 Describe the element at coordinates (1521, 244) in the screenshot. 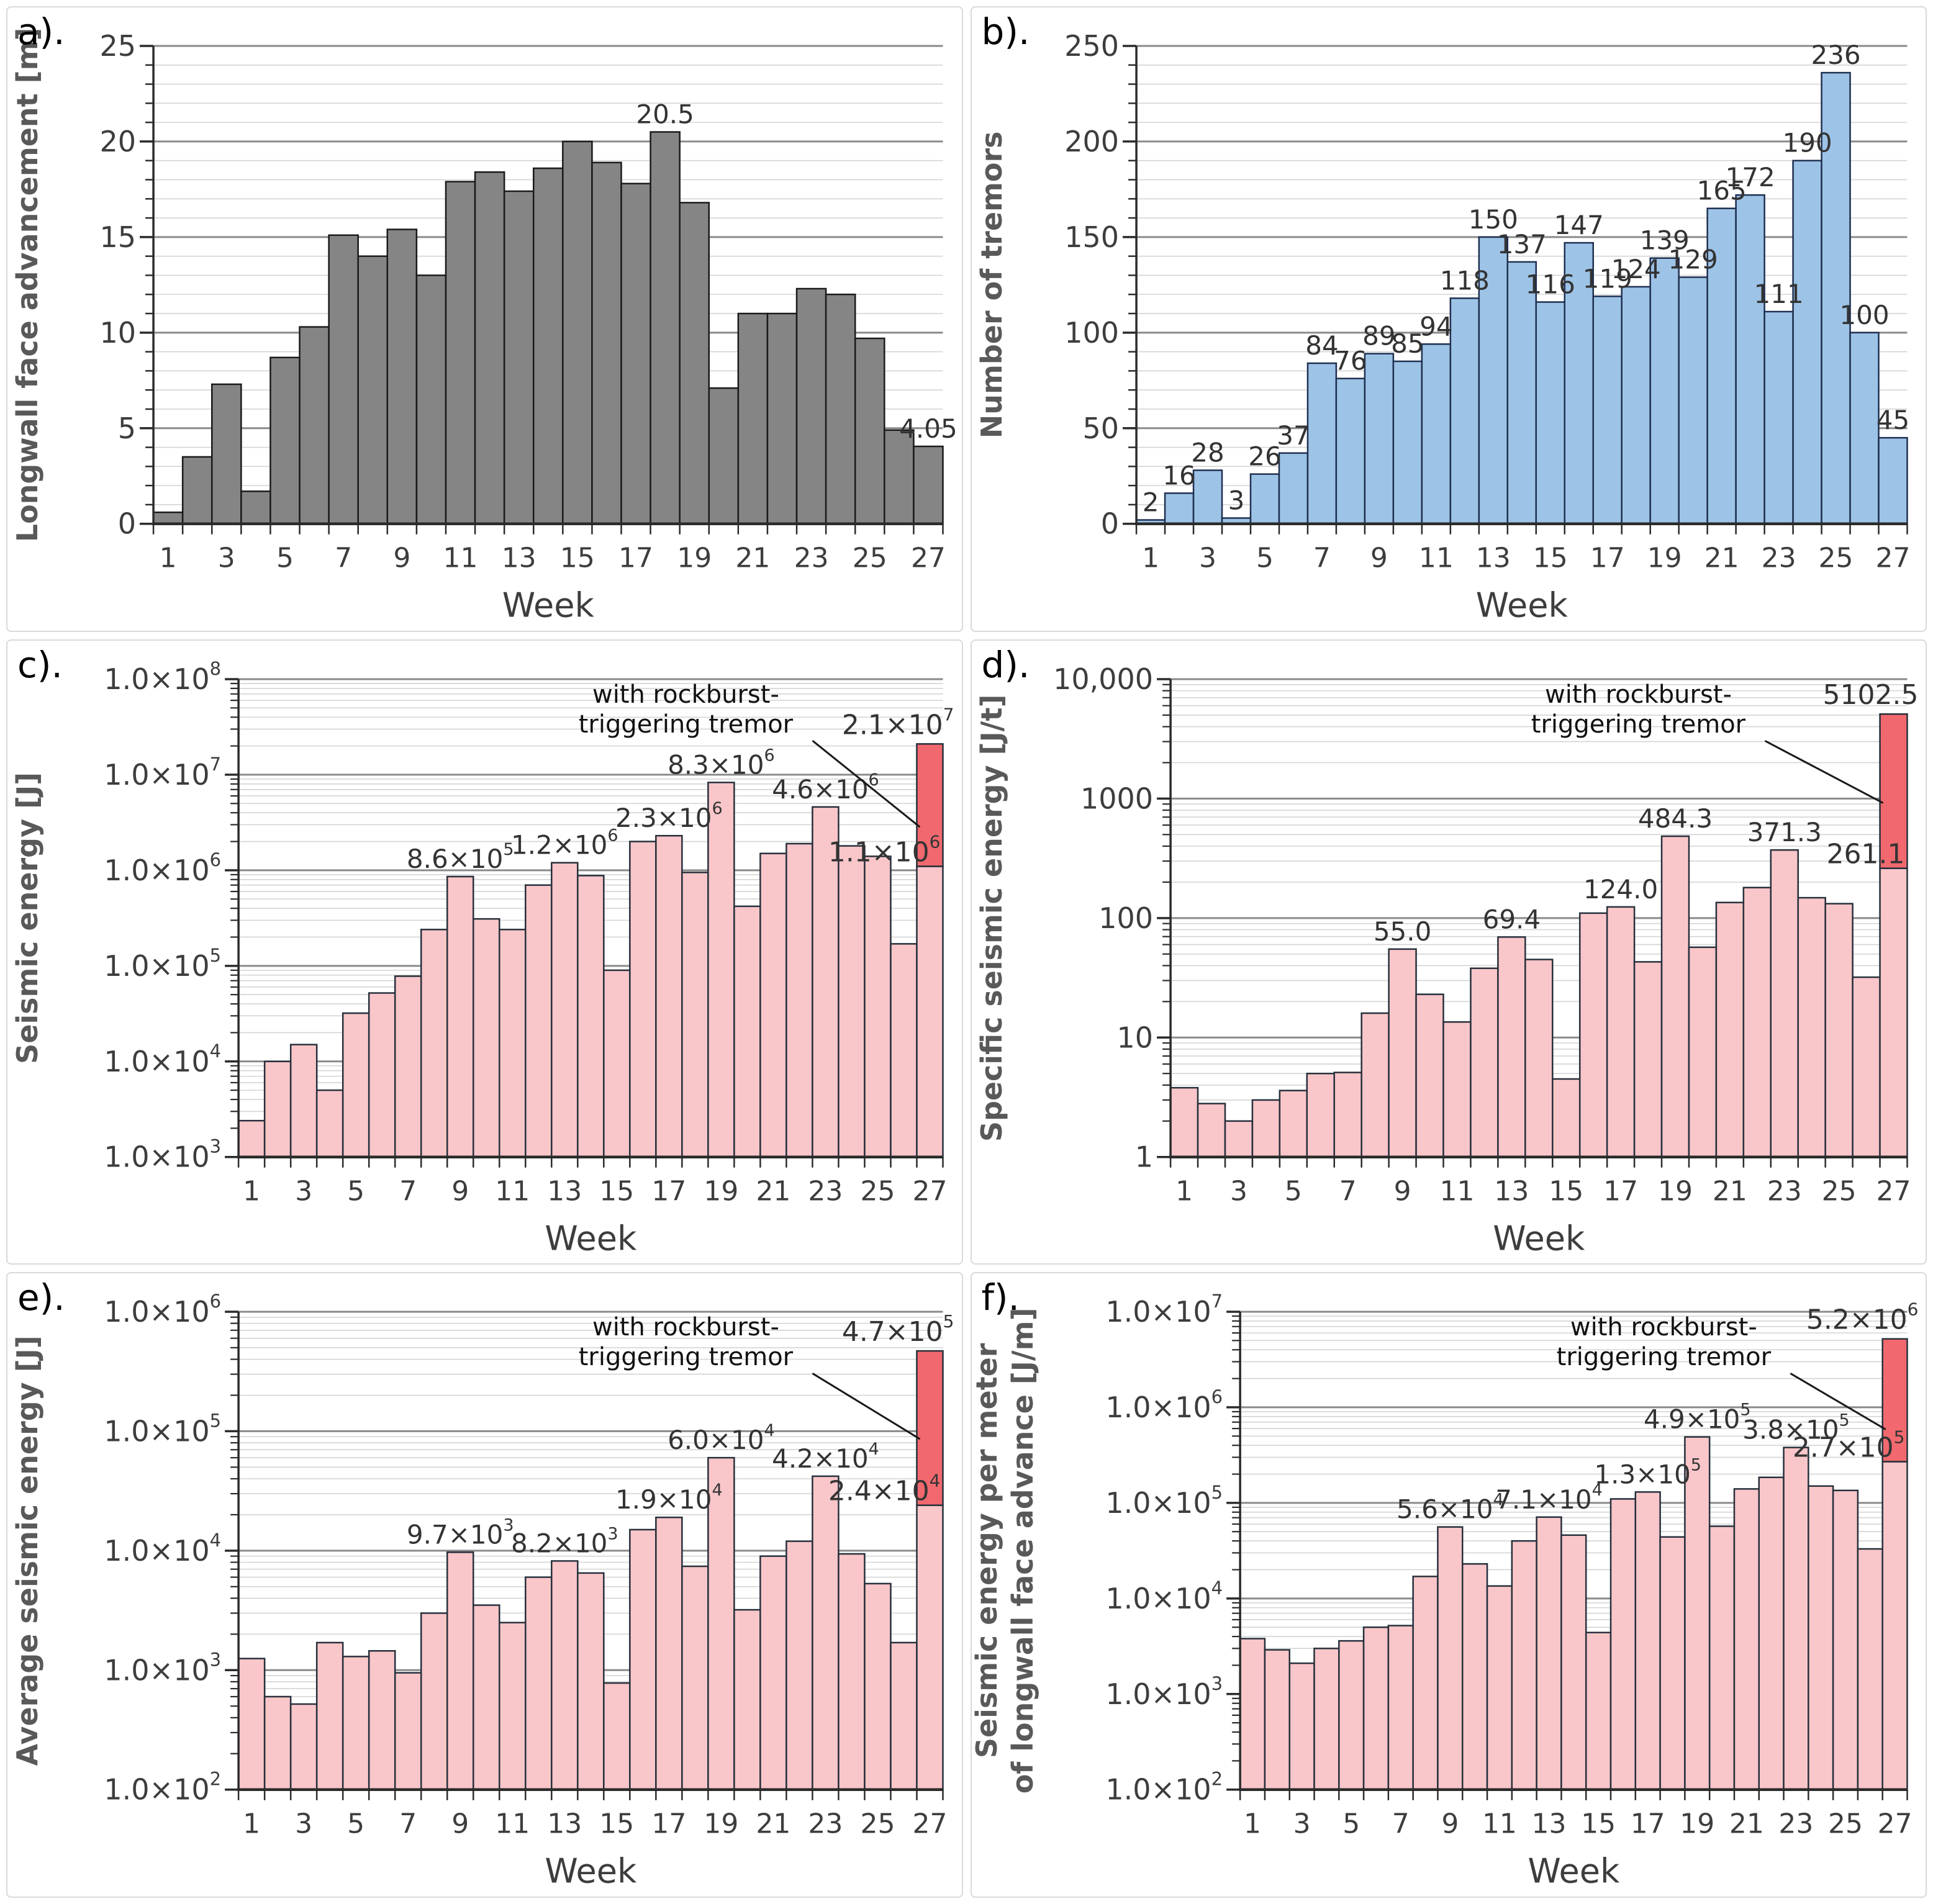

I see `svg-text: 137` at that location.